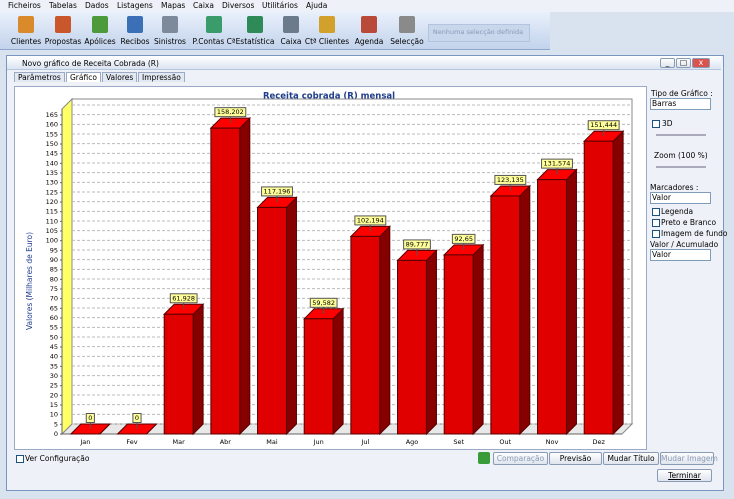  Describe the element at coordinates (463, 239) in the screenshot. I see `value-label: 92,65` at that location.